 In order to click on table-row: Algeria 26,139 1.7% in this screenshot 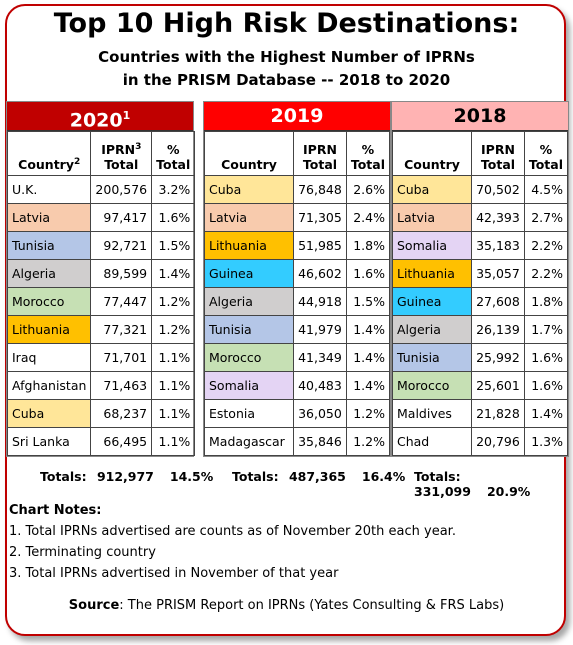, I will do `click(480, 329)`.